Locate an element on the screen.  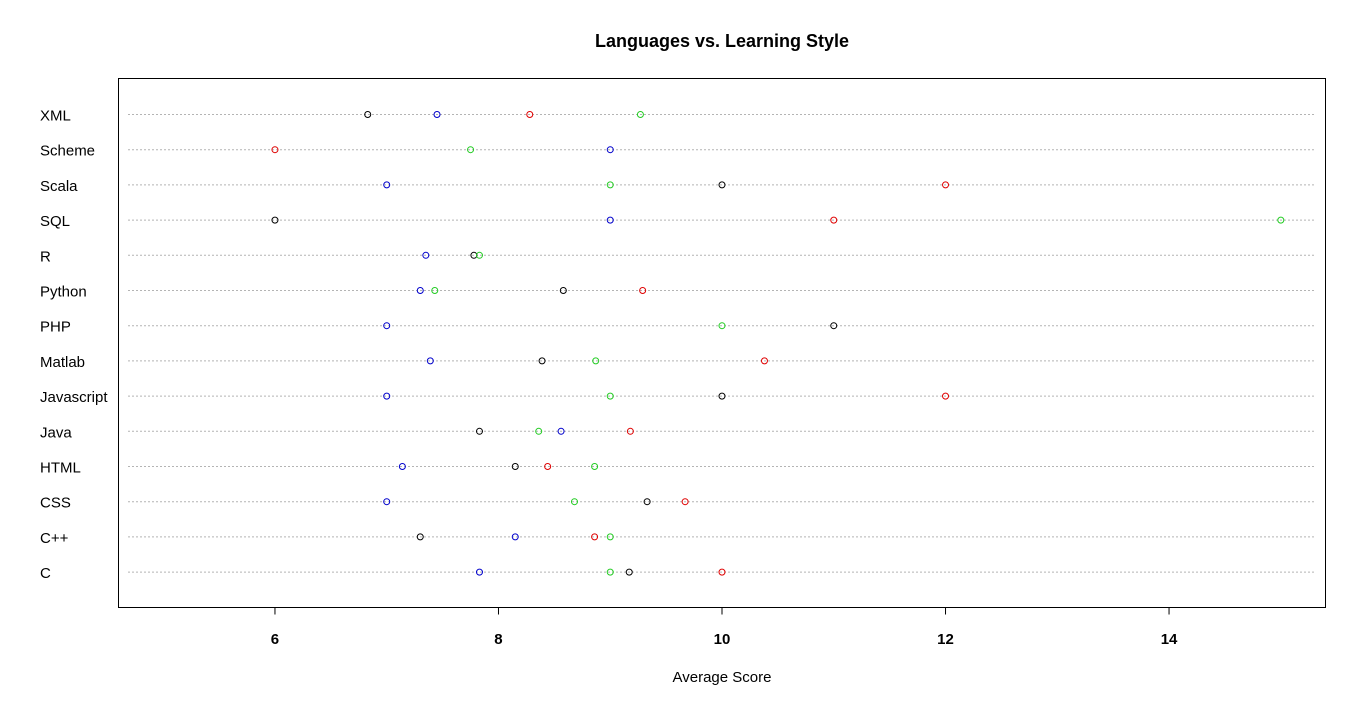
category-label: HTML is located at coordinates (60, 468).